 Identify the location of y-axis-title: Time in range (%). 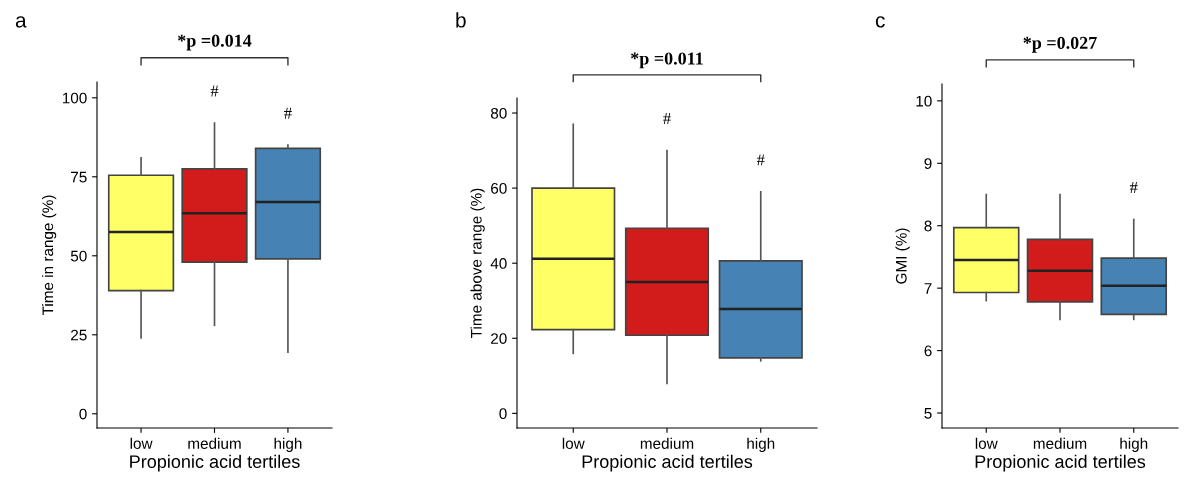
(49, 255).